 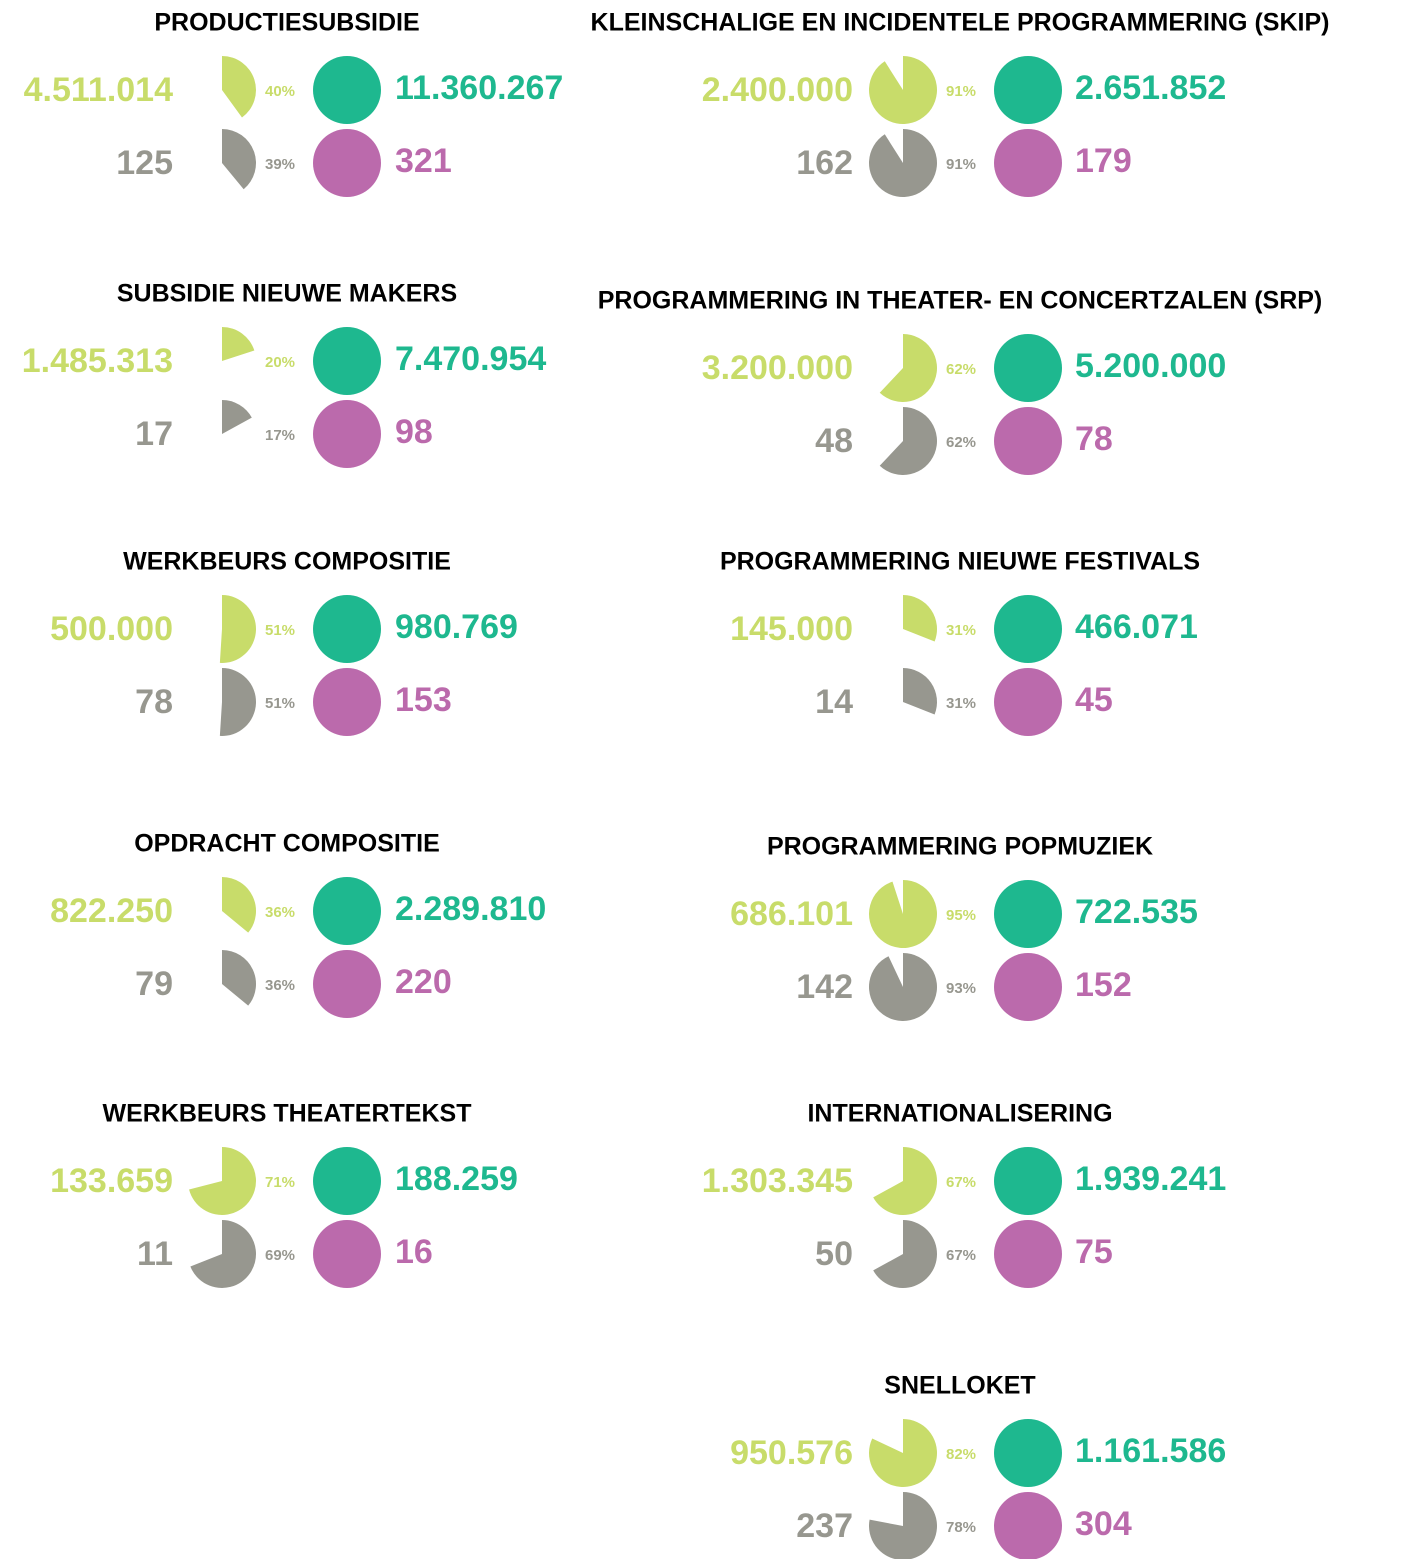 What do you see at coordinates (280, 703) in the screenshot?
I see `percent-label: 51%` at bounding box center [280, 703].